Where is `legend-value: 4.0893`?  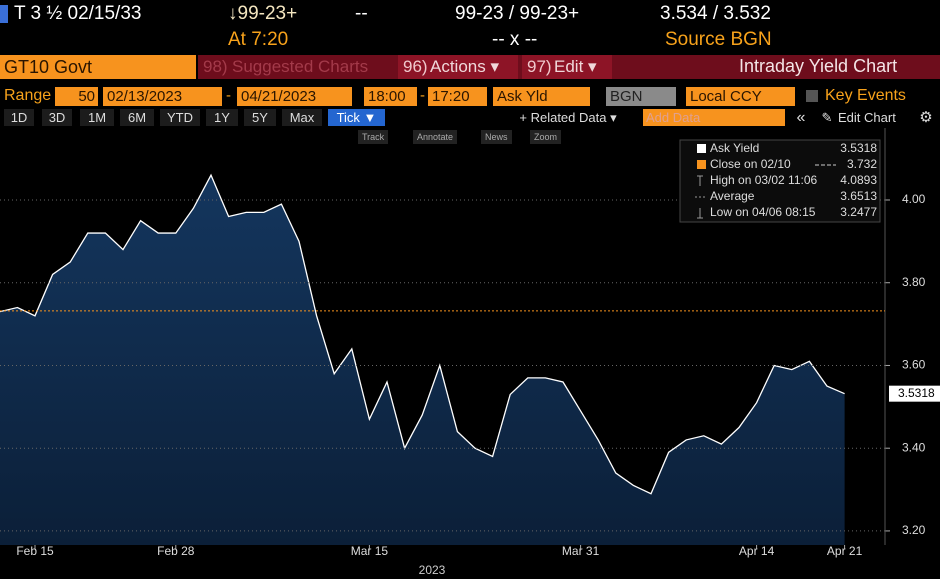
legend-value: 4.0893 is located at coordinates (858, 180).